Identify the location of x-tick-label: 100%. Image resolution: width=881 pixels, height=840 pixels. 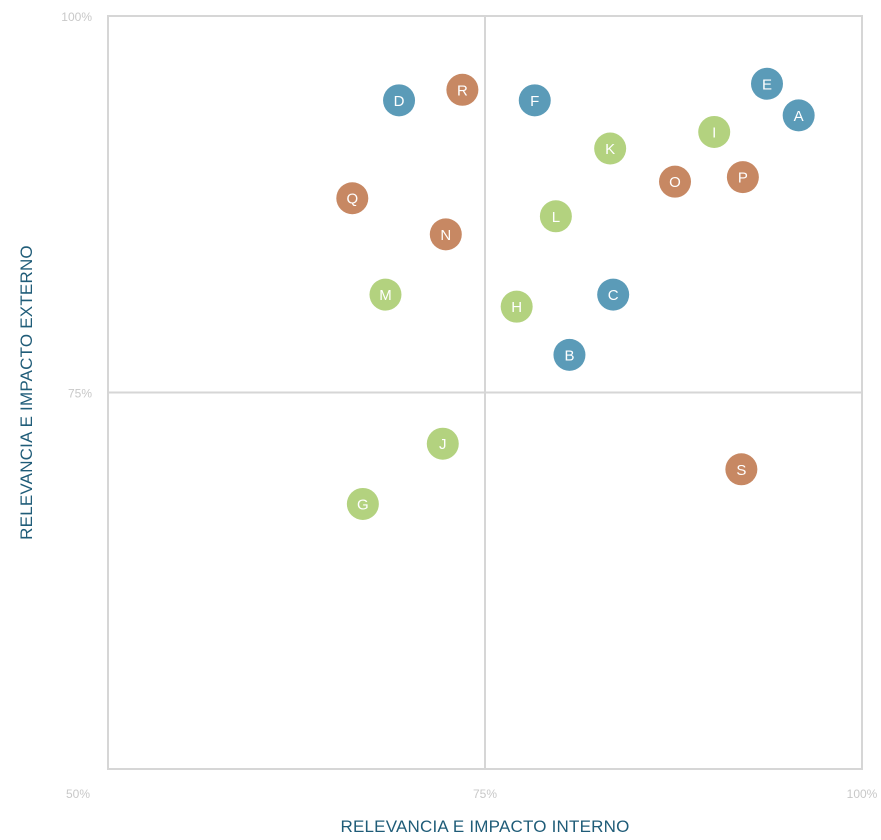
(862, 794).